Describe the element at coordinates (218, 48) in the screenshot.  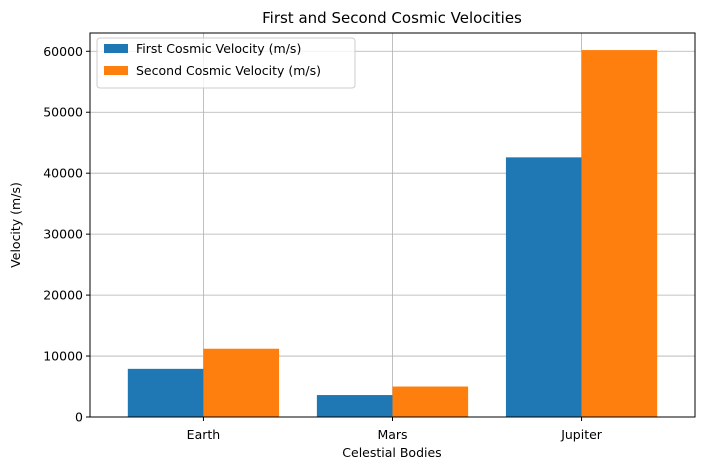
I see `legend-label-first: First Cosmic Velocity (m/s)` at that location.